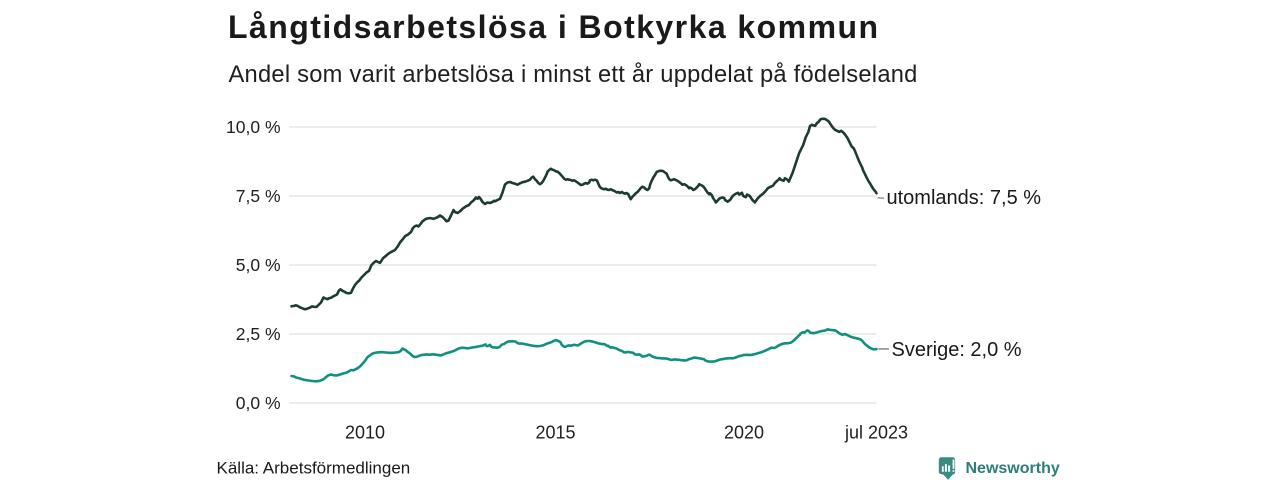 The height and width of the screenshot is (480, 1280). I want to click on svg-text: 7,5 %, so click(258, 196).